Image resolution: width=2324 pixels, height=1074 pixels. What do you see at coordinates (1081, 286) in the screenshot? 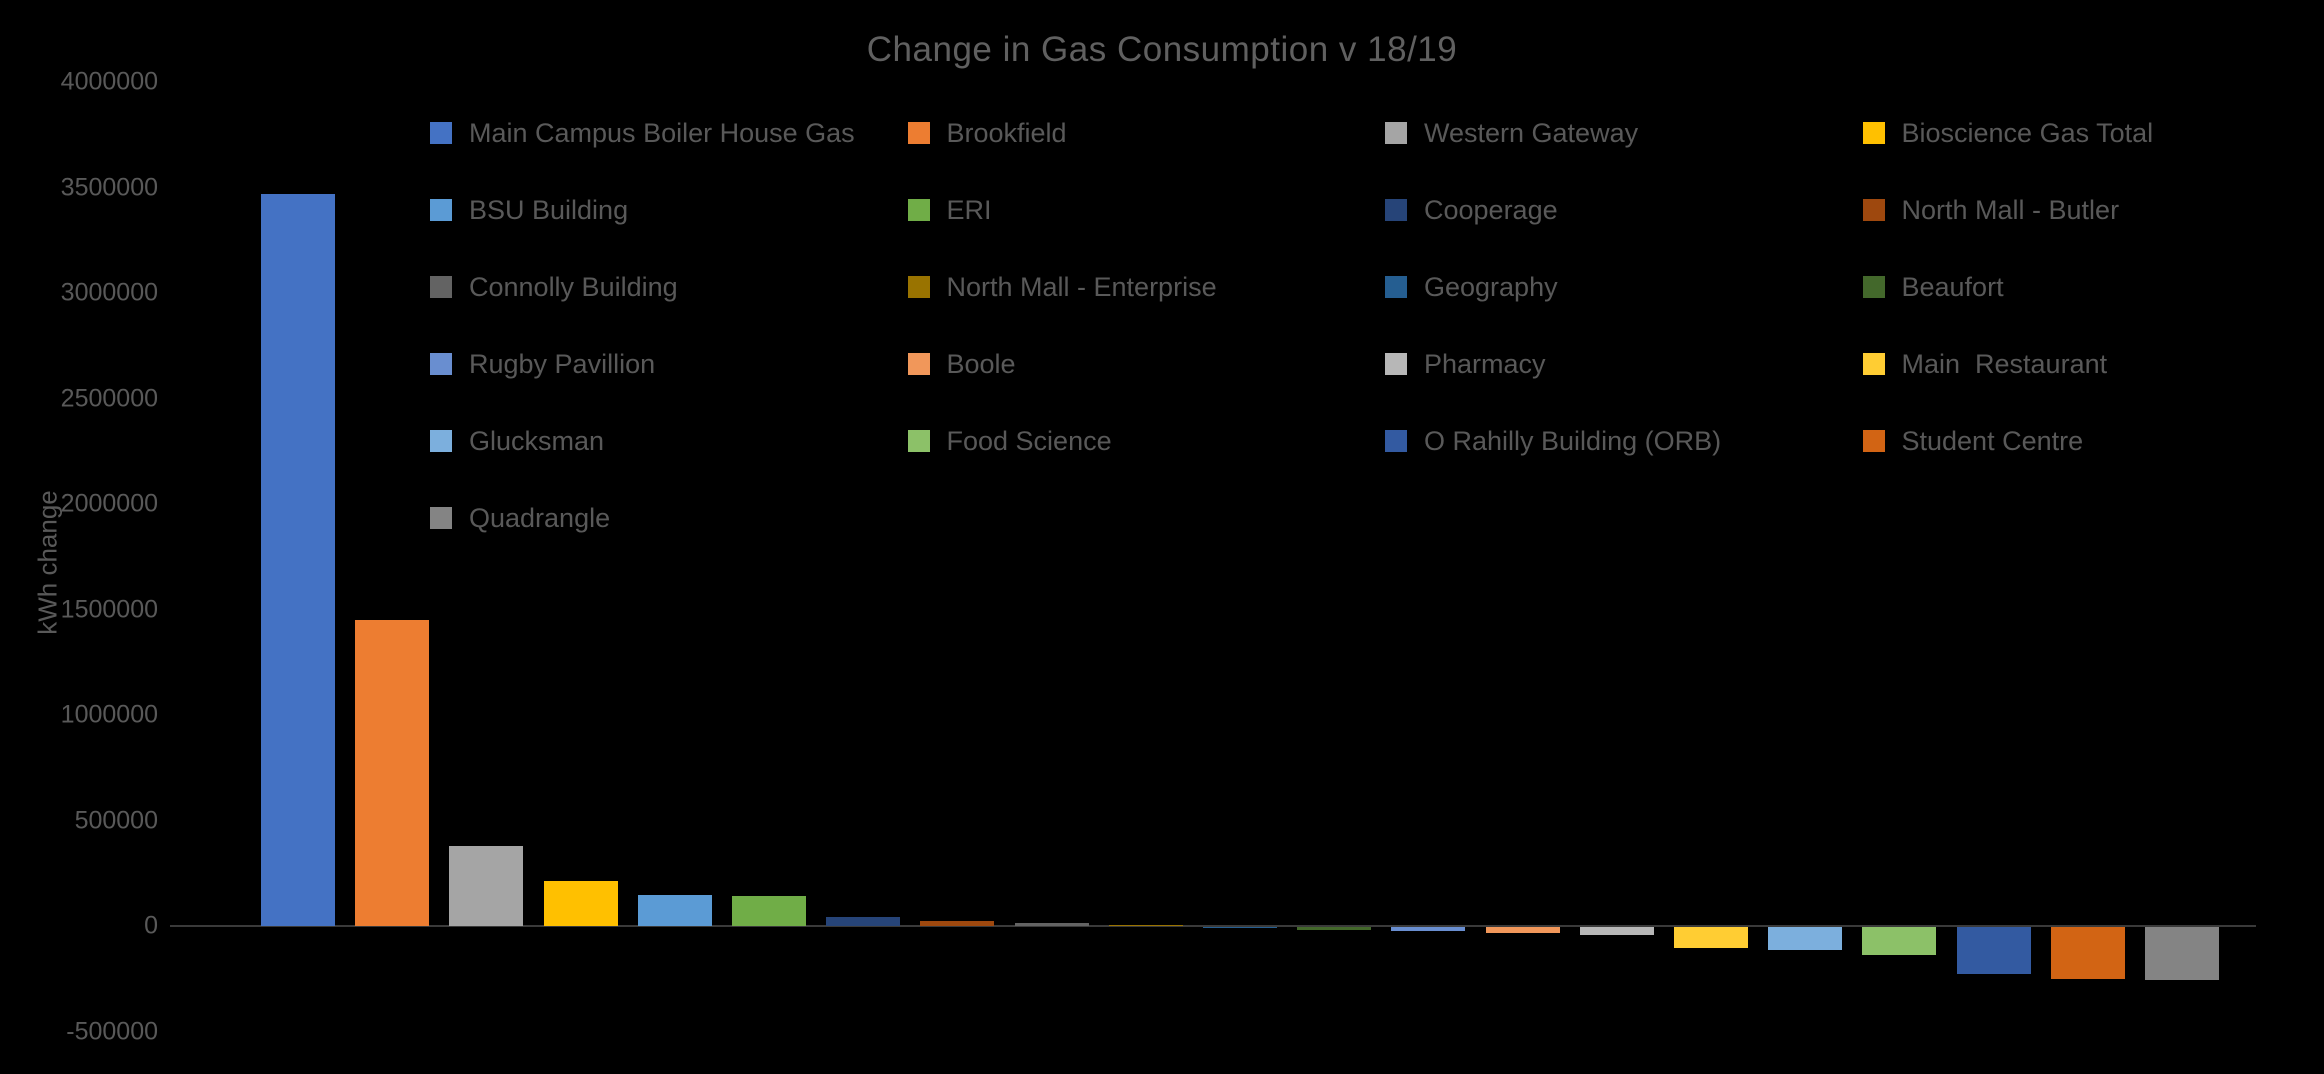
I see `legend-label: North Mall - Enterprise` at bounding box center [1081, 286].